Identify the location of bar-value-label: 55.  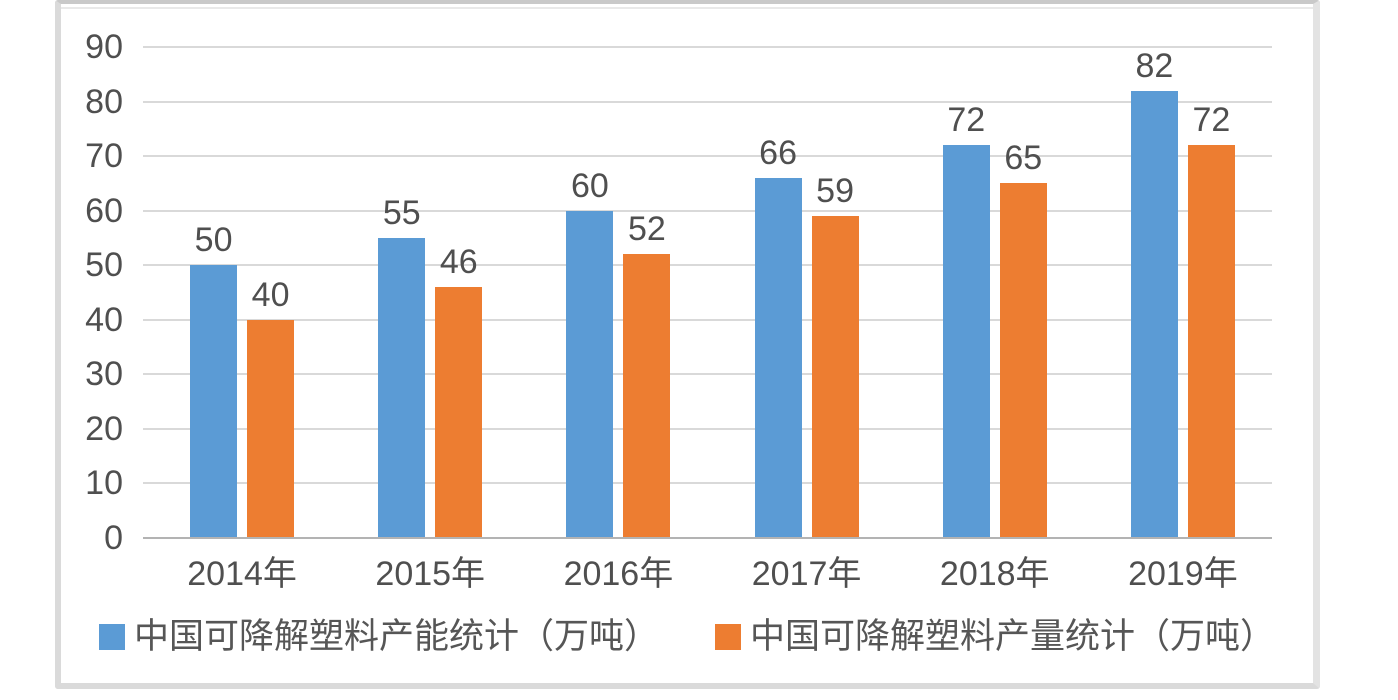
(401, 212).